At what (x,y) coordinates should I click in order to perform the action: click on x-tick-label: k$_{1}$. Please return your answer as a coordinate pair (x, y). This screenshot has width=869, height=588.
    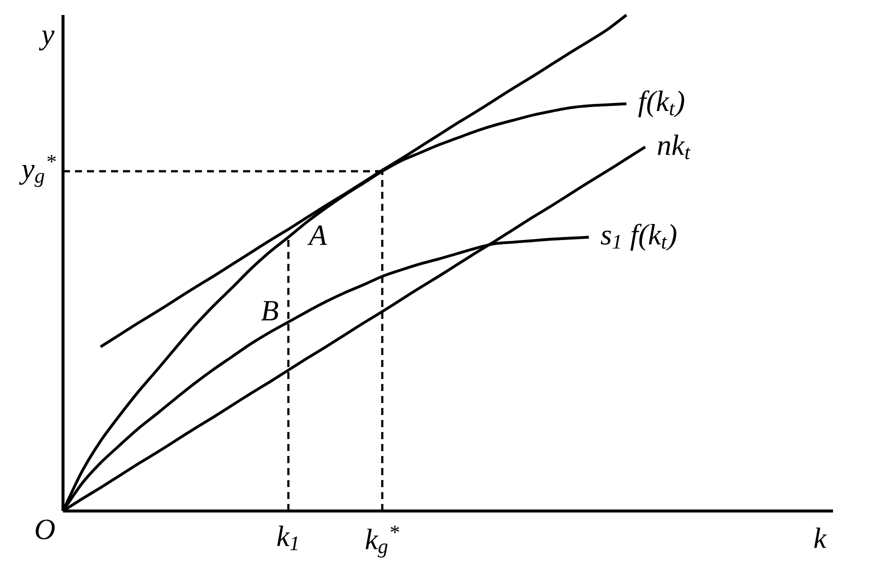
    Looking at the image, I should click on (287, 538).